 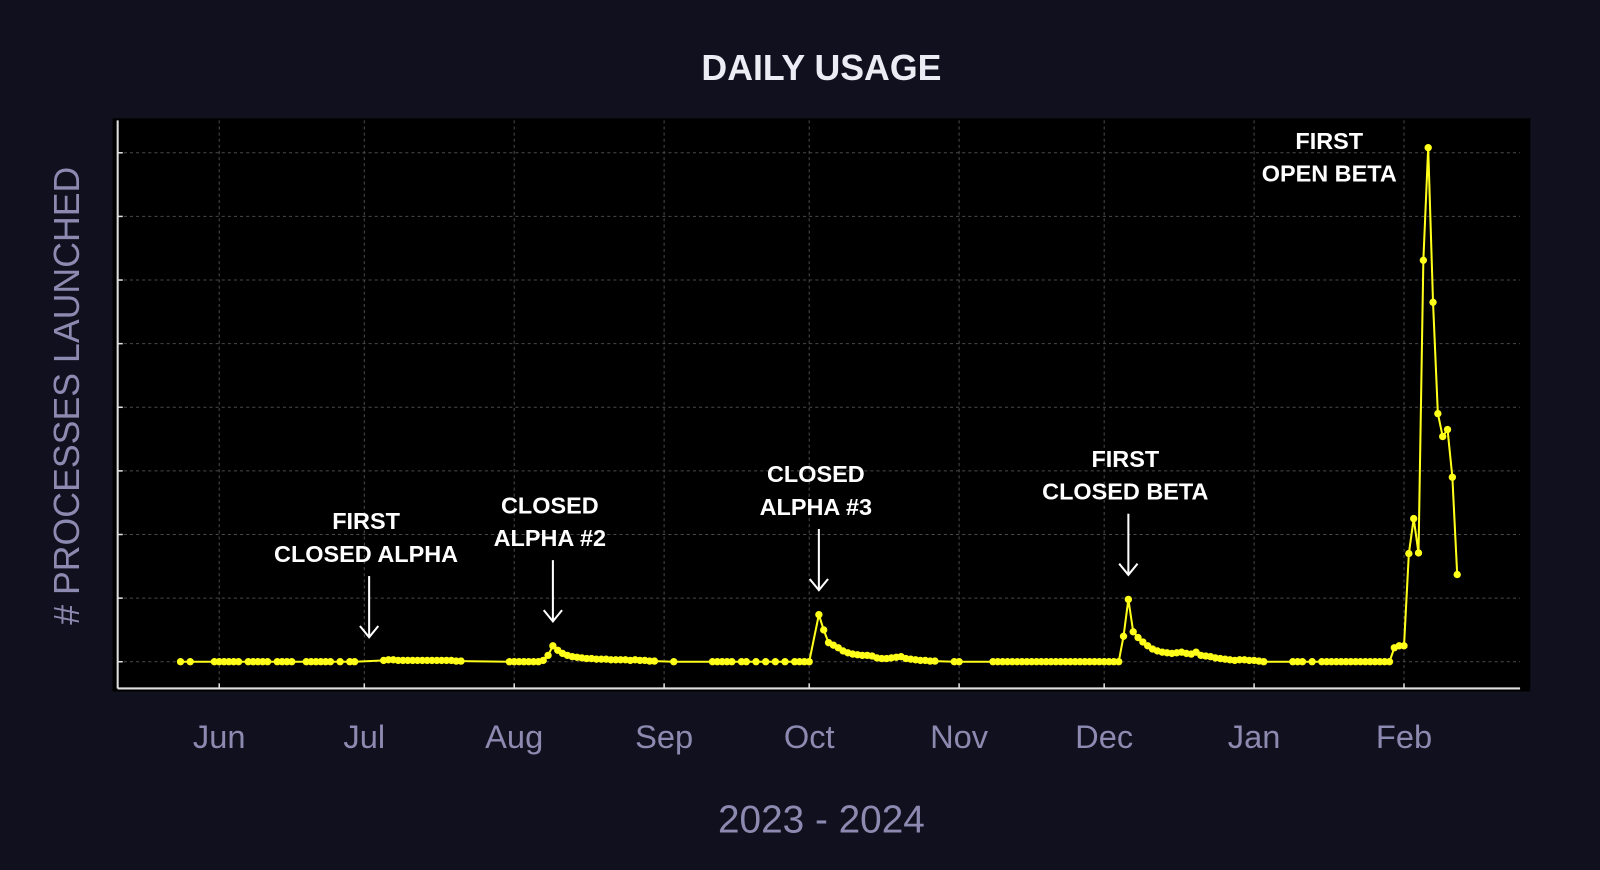 I want to click on x-tick-label: Jun, so click(x=219, y=736).